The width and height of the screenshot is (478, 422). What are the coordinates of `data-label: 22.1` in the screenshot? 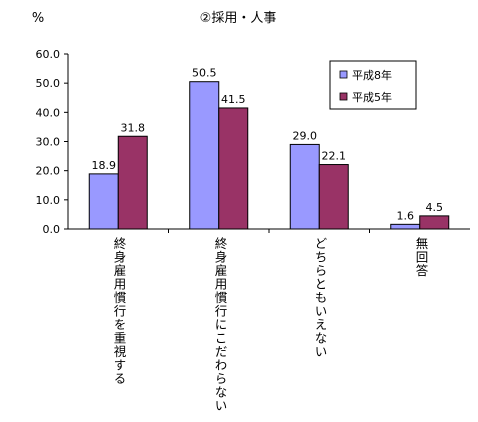 It's located at (334, 156).